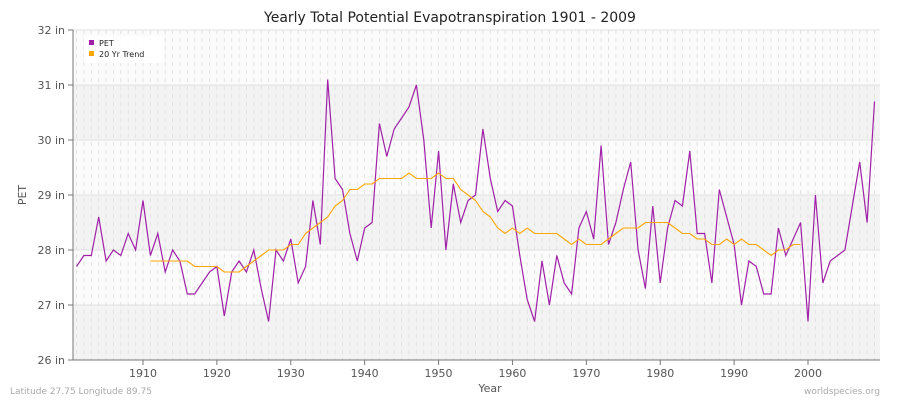  Describe the element at coordinates (106, 43) in the screenshot. I see `legend-label-pet: PET` at that location.